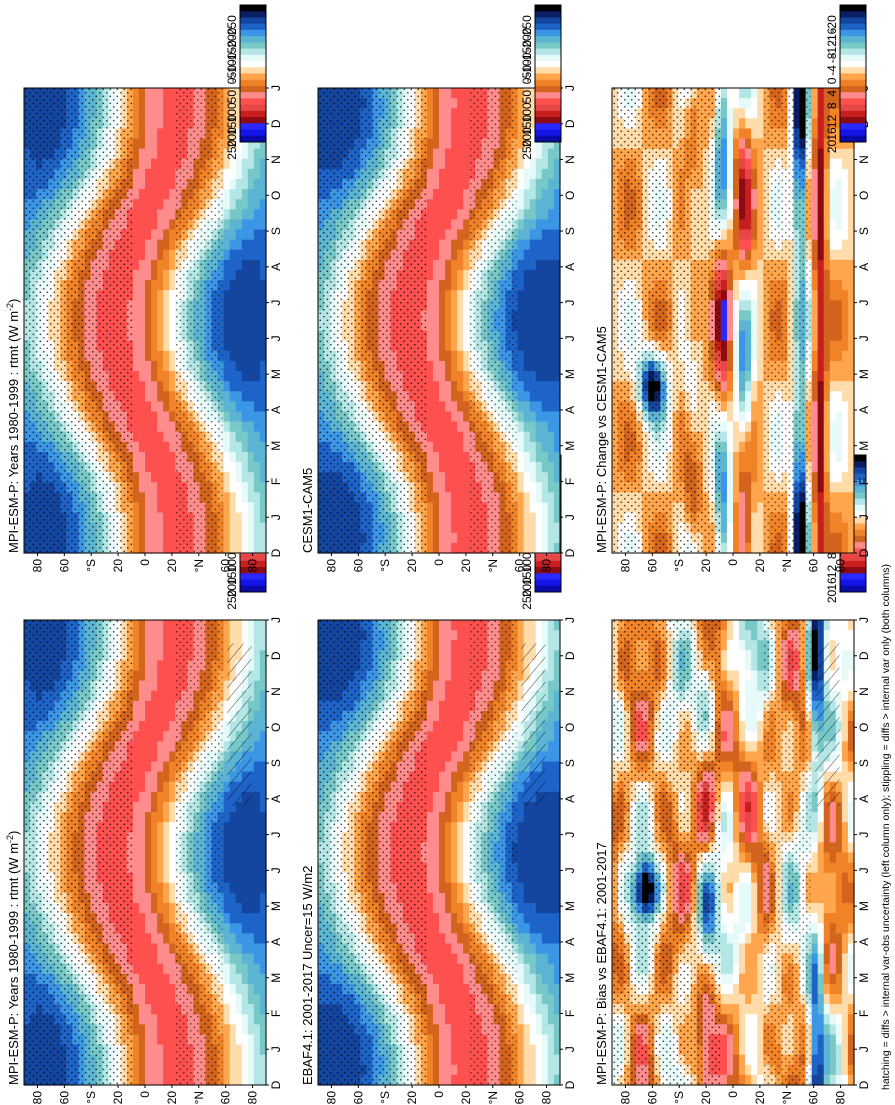 This screenshot has height=1105, width=895. Describe the element at coordinates (253, 566) in the screenshot. I see `y-tick-label: 80` at that location.